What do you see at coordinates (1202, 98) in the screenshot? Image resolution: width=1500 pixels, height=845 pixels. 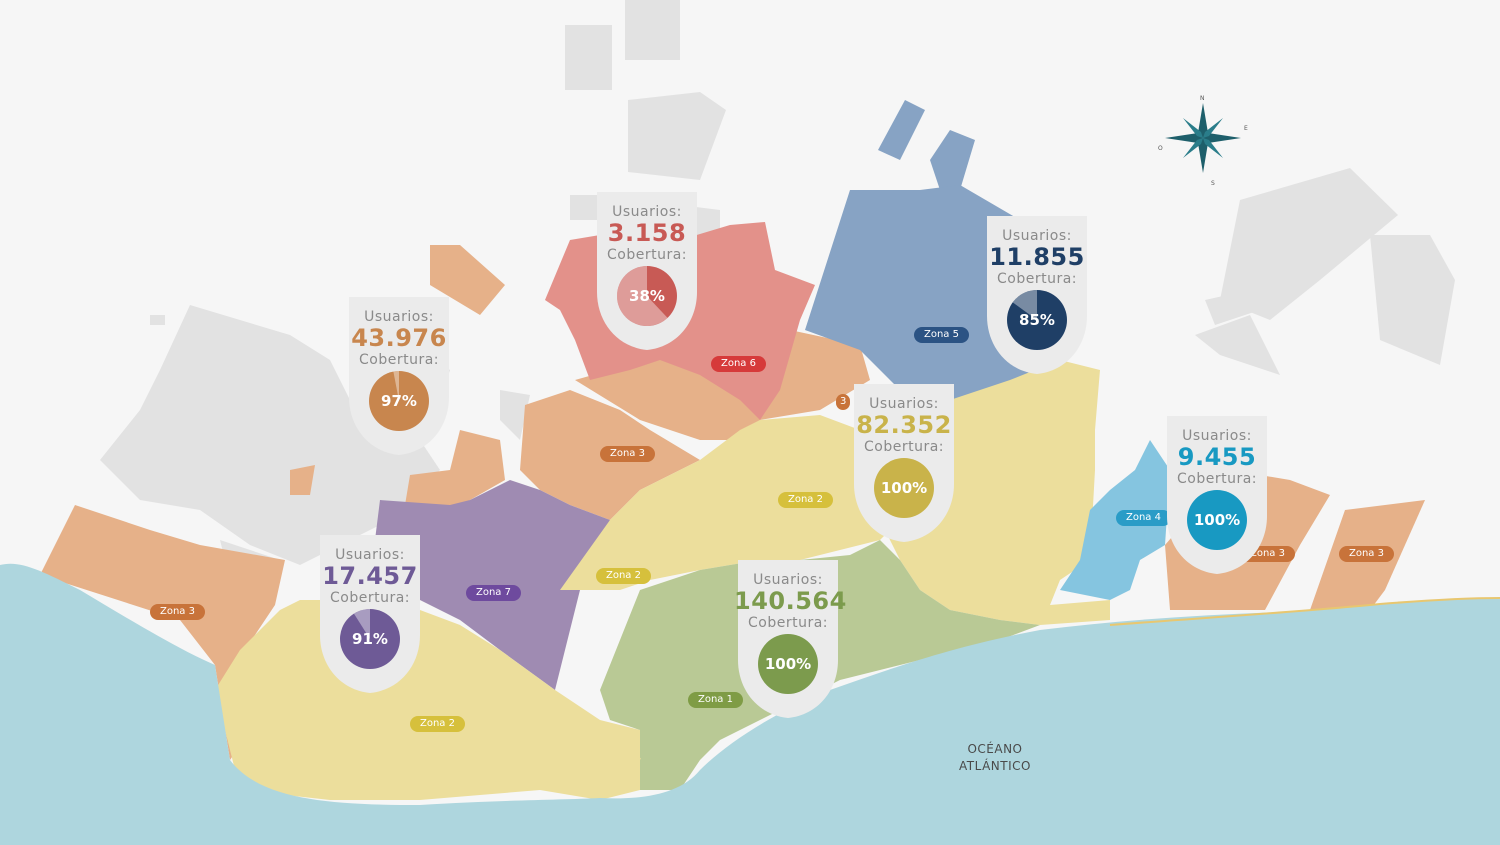 I see `compass-n: N` at bounding box center [1202, 98].